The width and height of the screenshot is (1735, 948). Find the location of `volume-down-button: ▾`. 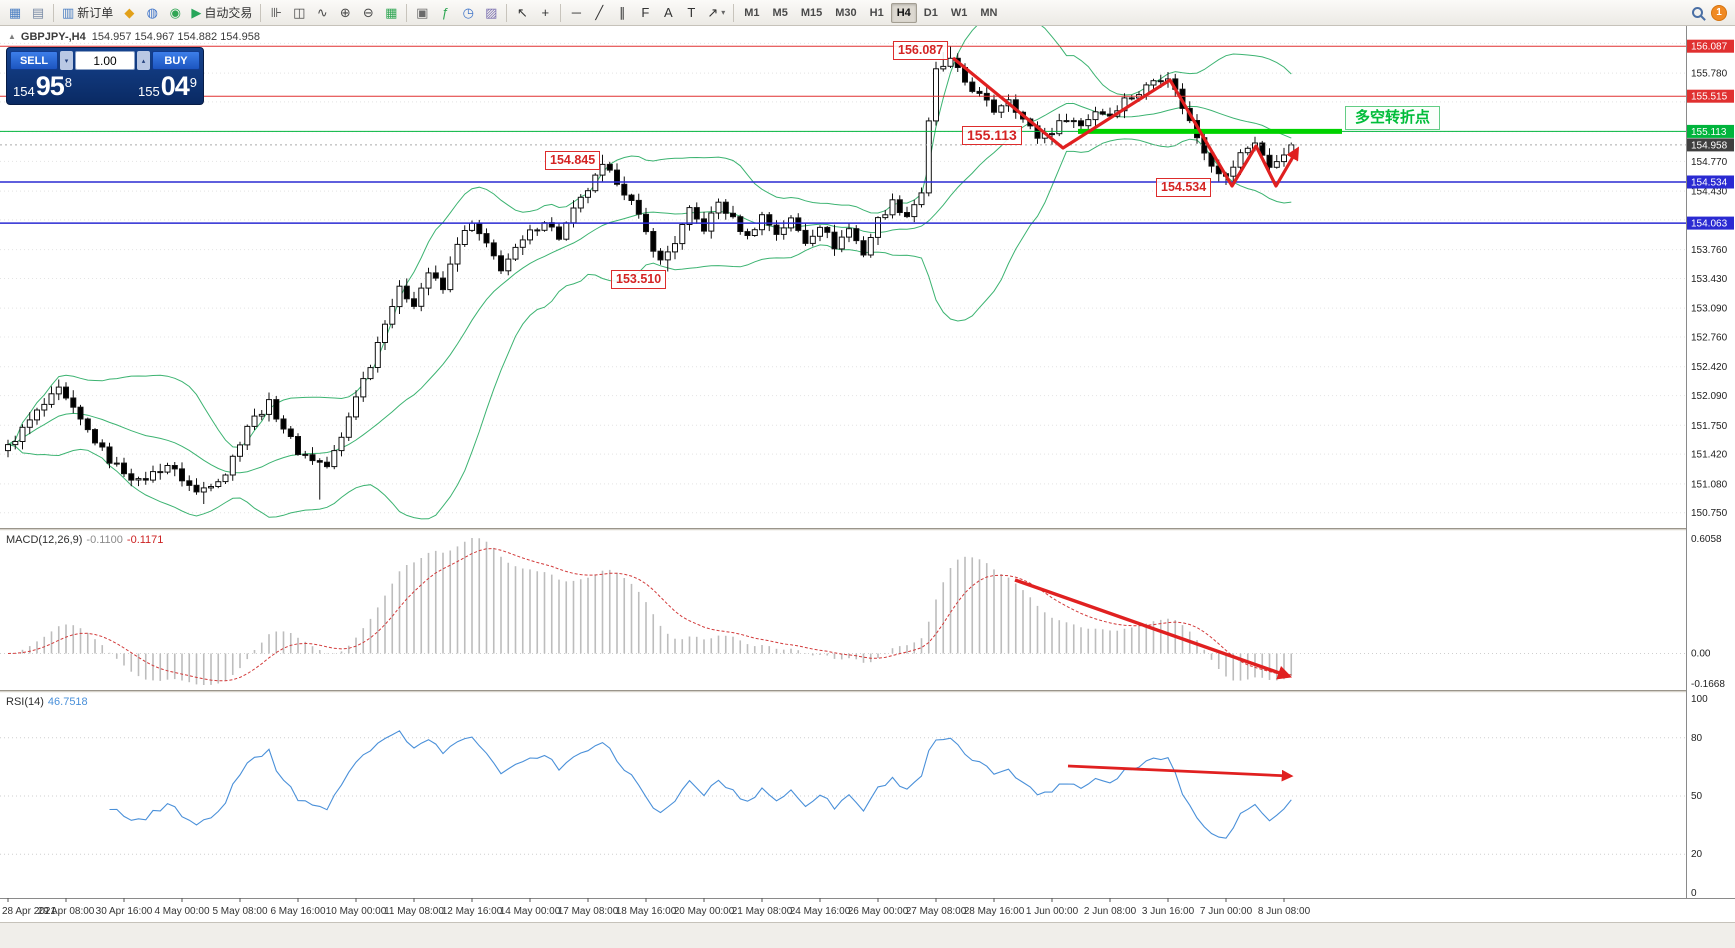

volume-down-button: ▾ is located at coordinates (66, 60).